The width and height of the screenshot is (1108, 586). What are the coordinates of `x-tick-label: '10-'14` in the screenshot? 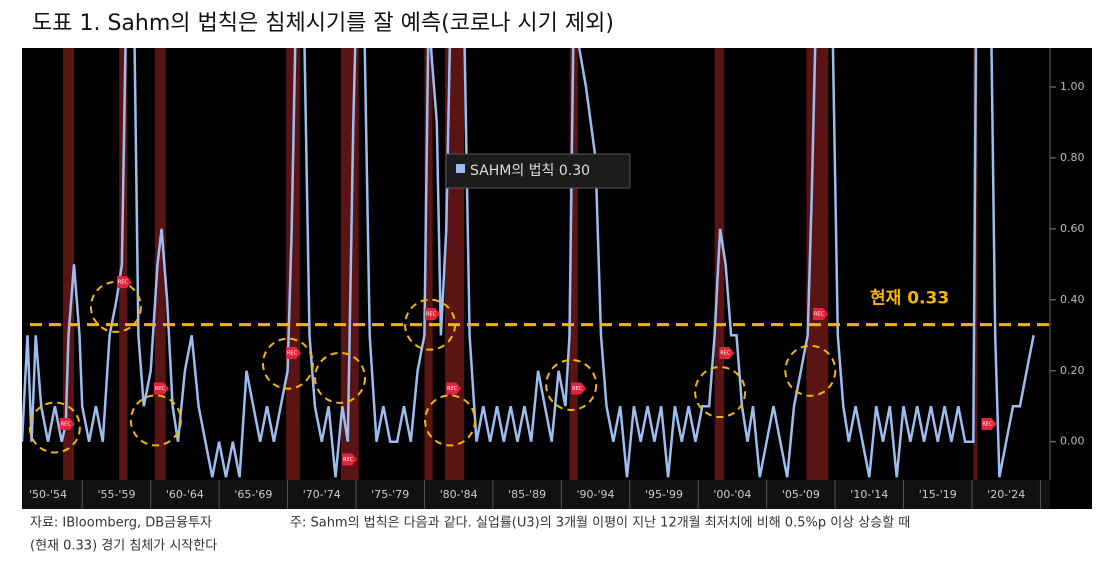 It's located at (869, 494).